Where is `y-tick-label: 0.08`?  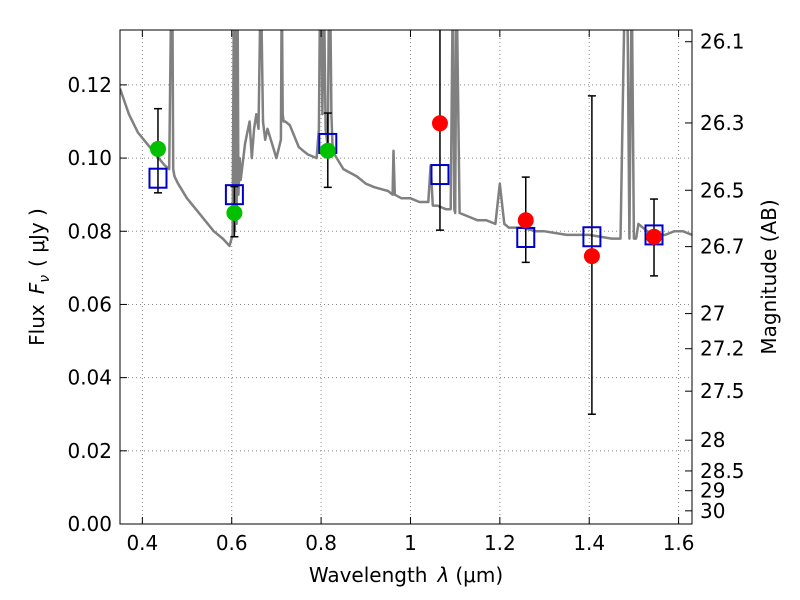 y-tick-label: 0.08 is located at coordinates (89, 231).